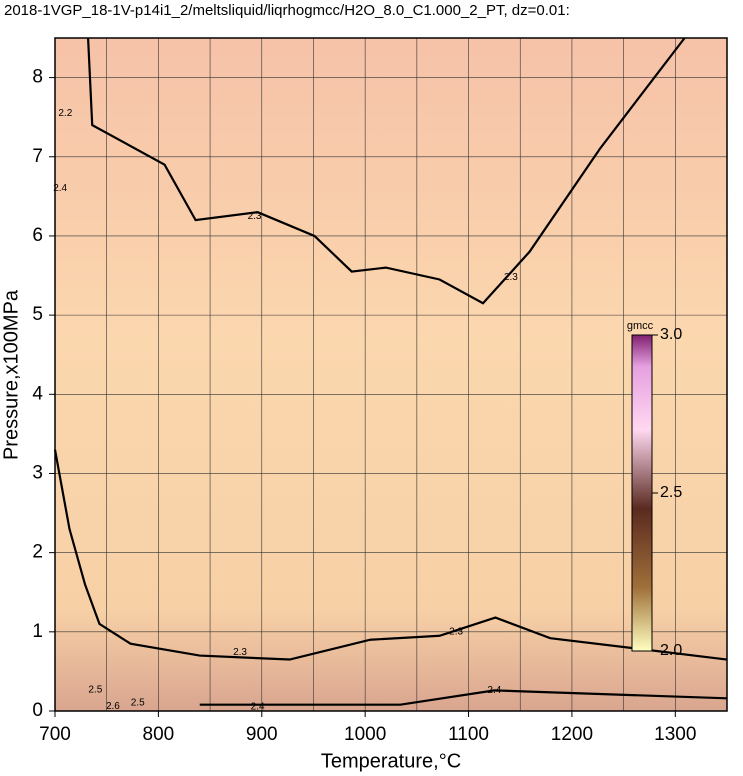  I want to click on y-tick-label: 7, so click(37, 156).